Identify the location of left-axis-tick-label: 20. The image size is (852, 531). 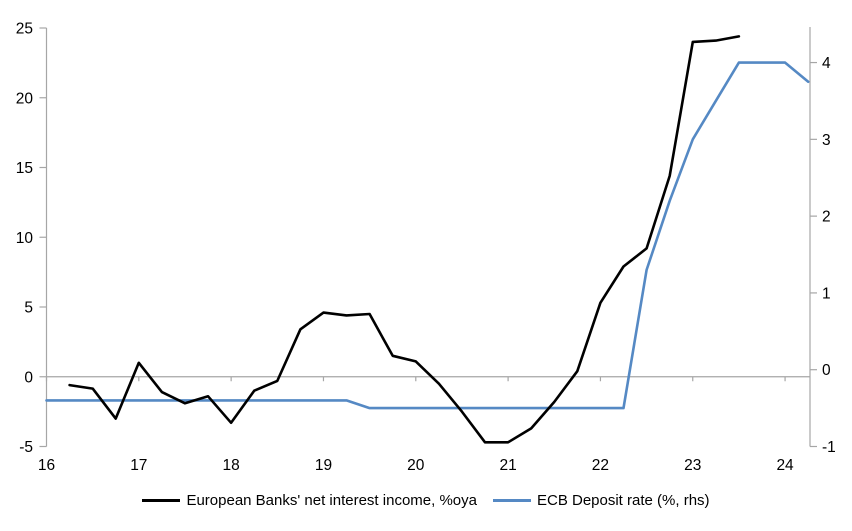
(25, 98).